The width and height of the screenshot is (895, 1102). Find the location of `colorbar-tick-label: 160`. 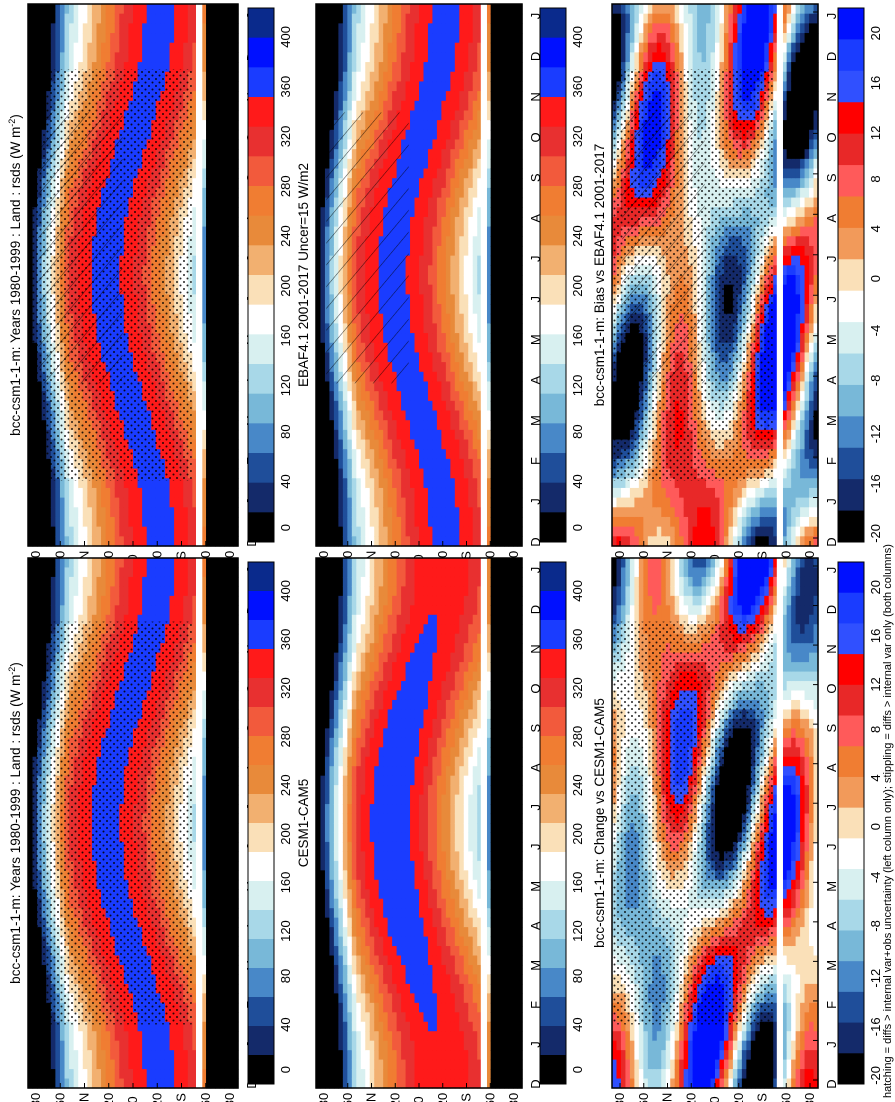

colorbar-tick-label: 160 is located at coordinates (285, 336).